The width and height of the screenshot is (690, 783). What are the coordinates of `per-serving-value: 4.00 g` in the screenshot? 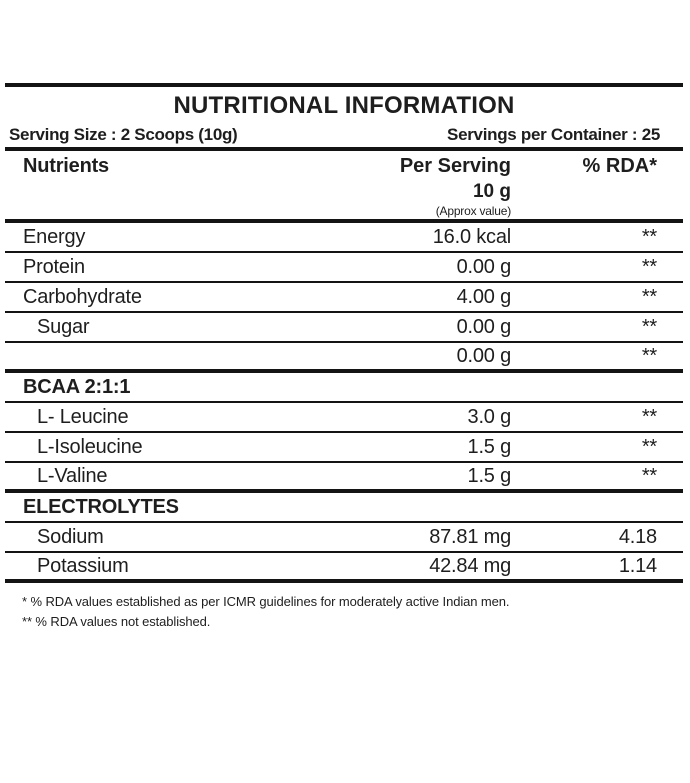 It's located at (484, 297).